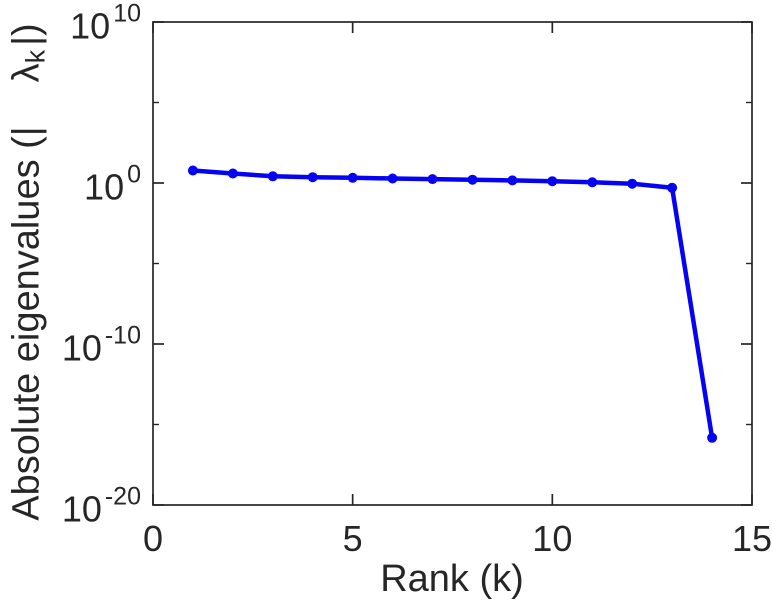  Describe the element at coordinates (26, 34) in the screenshot. I see `y-axis-label-suffix: |)` at that location.